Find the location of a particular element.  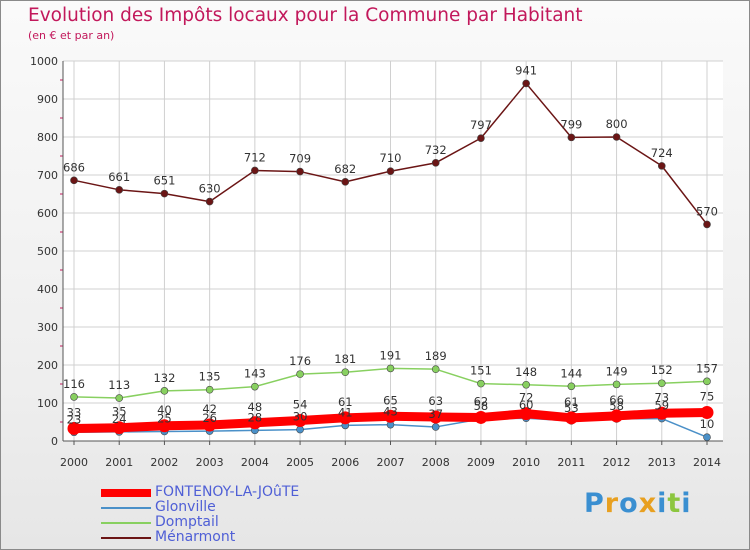

data-label: 797 is located at coordinates (481, 125).